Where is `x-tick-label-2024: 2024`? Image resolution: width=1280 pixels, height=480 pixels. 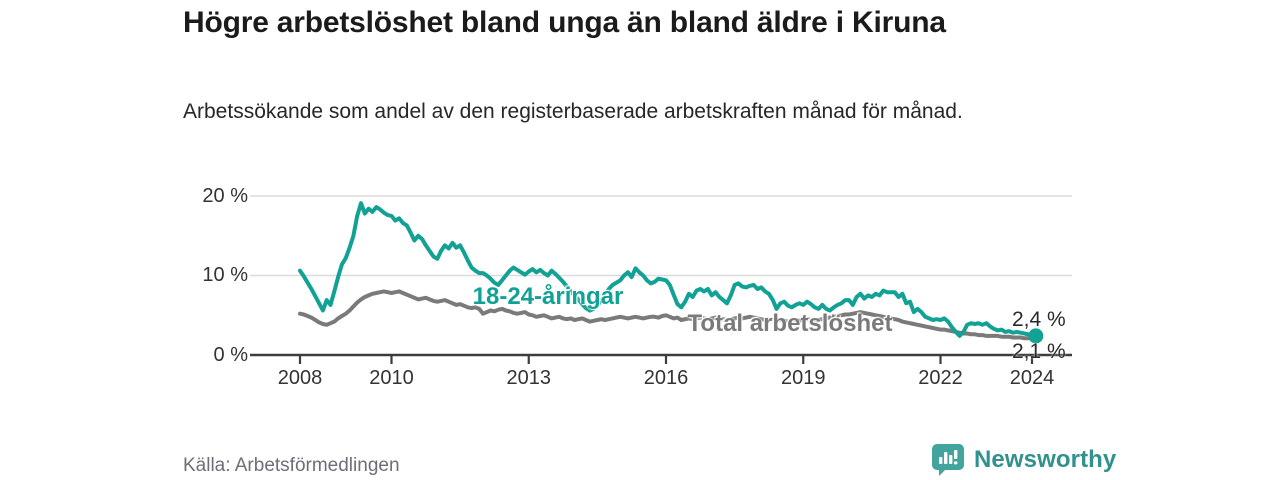 x-tick-label-2024: 2024 is located at coordinates (1032, 378).